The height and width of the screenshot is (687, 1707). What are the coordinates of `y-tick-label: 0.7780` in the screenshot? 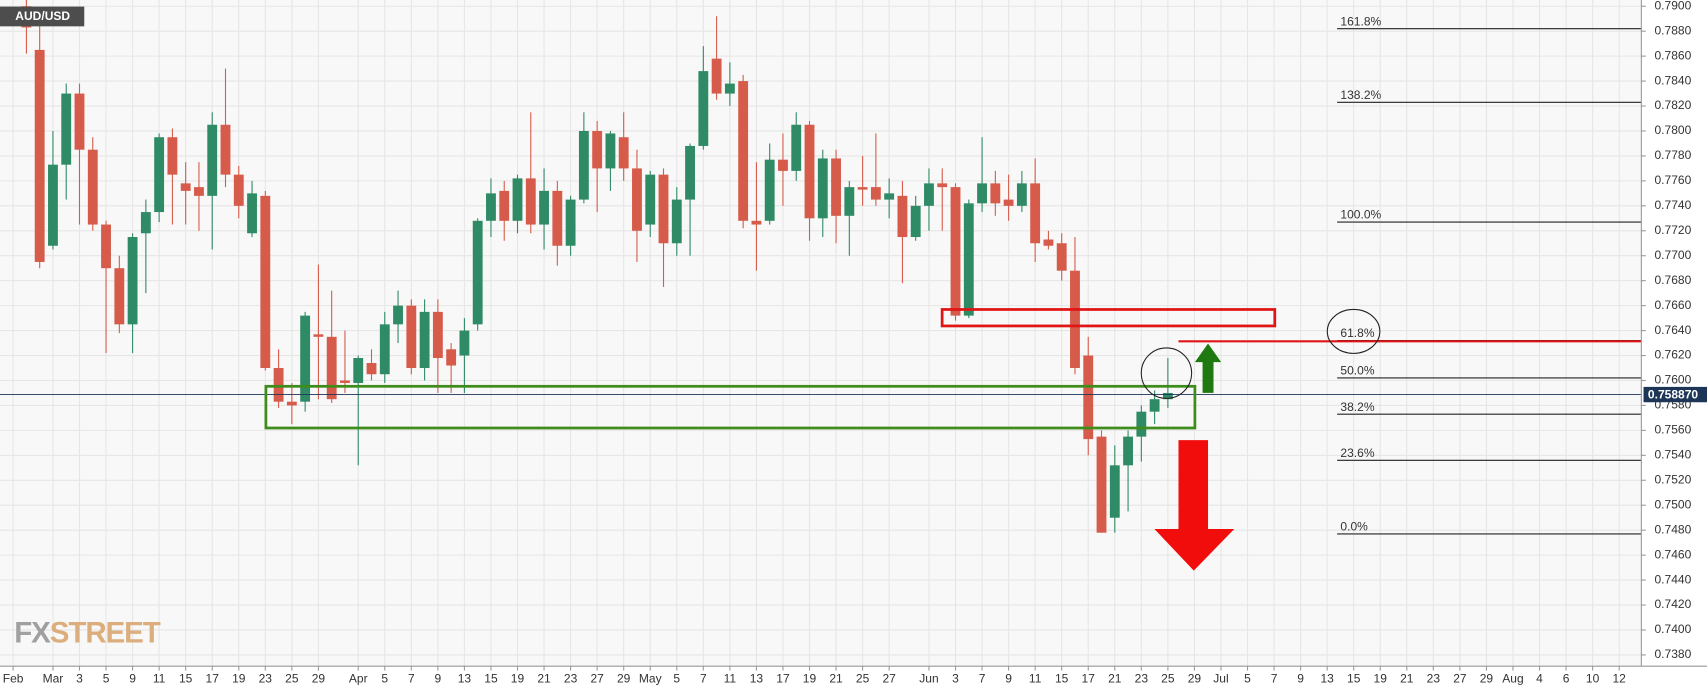 It's located at (1672, 155).